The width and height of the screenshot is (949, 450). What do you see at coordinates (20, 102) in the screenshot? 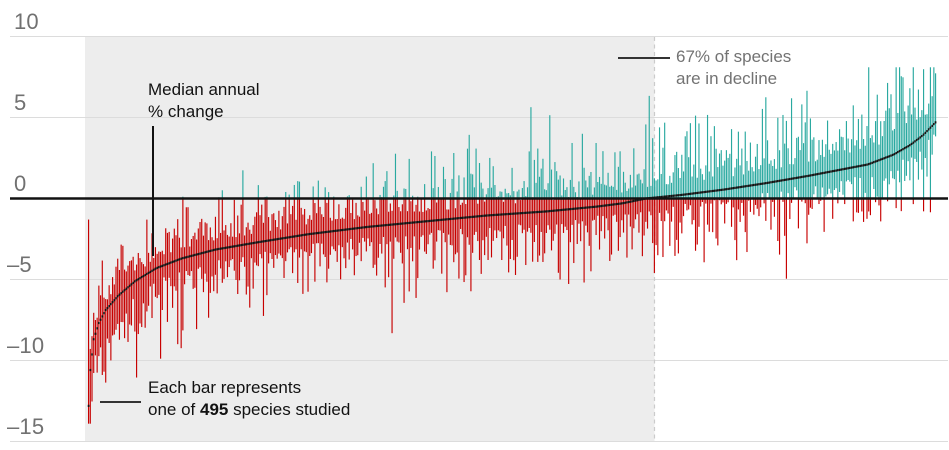
I see `y-tick-label: 5` at bounding box center [20, 102].